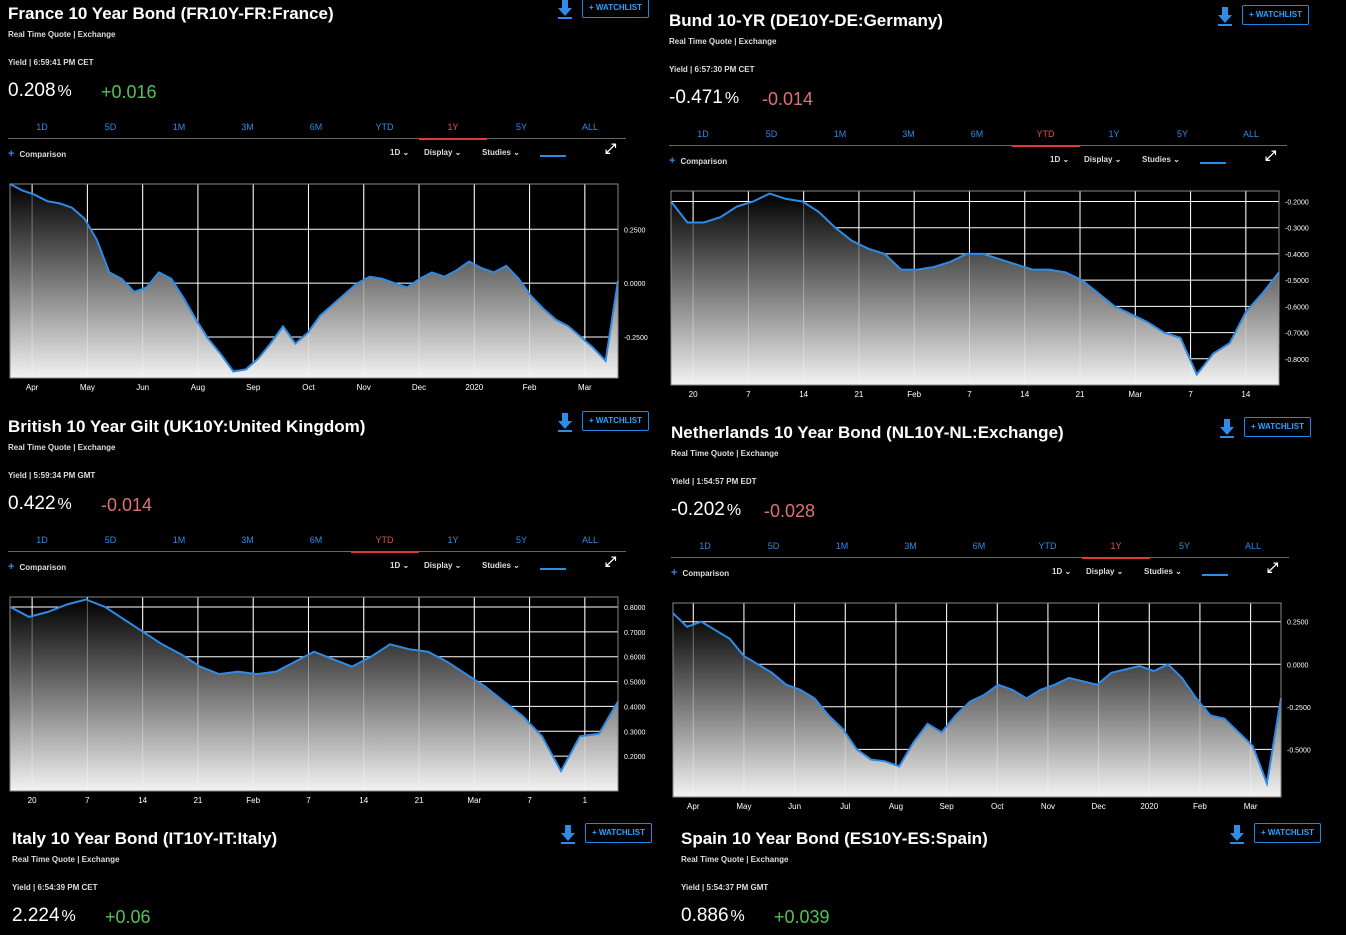  I want to click on x-tick-label: 7, so click(748, 394).